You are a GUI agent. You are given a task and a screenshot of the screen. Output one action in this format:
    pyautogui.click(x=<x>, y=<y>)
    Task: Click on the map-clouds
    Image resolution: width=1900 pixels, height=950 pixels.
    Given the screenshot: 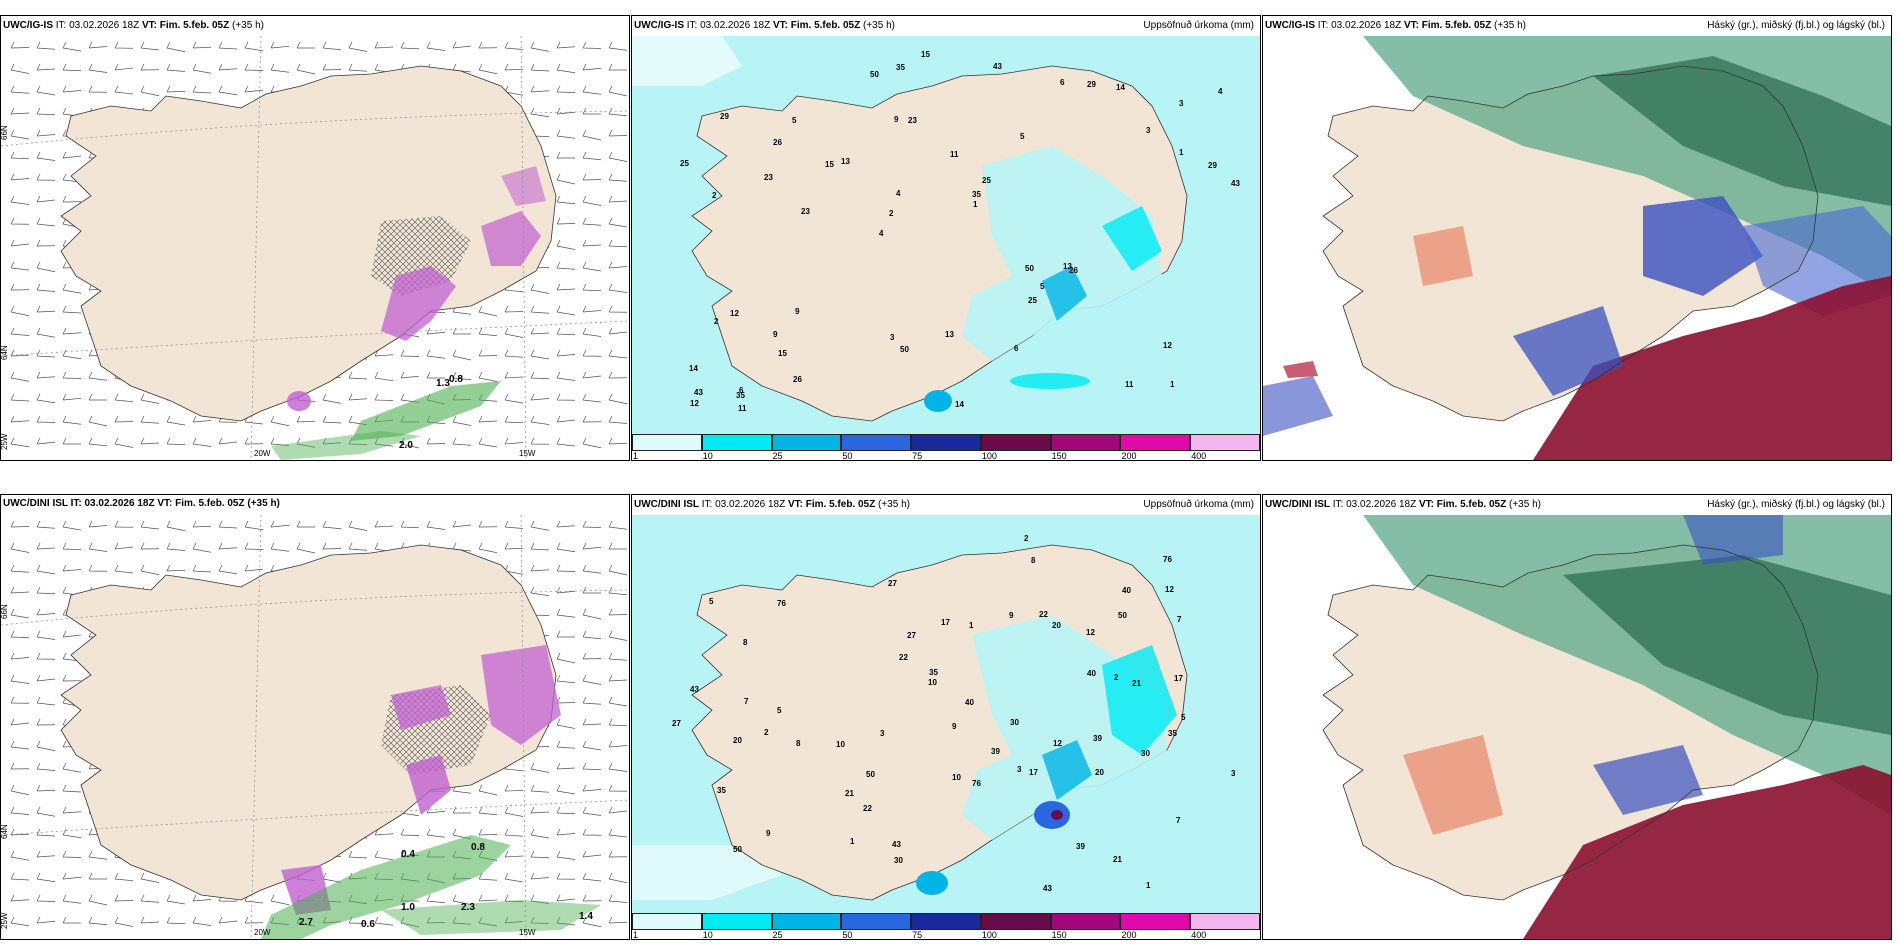 What is the action you would take?
    pyautogui.click(x=1577, y=248)
    